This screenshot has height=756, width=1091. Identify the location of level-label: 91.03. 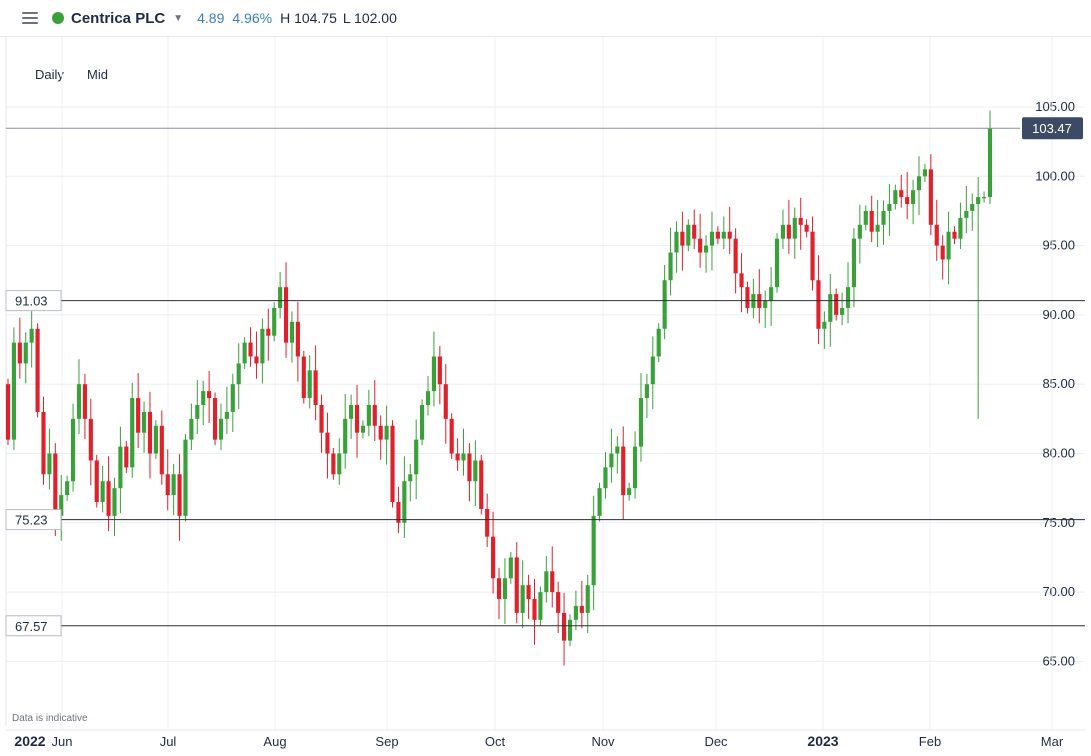
(31, 301).